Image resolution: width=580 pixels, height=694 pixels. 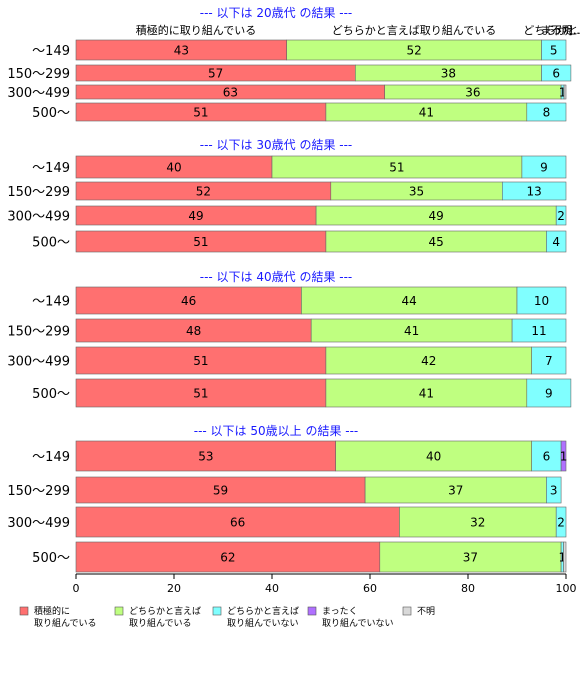 What do you see at coordinates (426, 611) in the screenshot?
I see `legend-label: 不明` at bounding box center [426, 611].